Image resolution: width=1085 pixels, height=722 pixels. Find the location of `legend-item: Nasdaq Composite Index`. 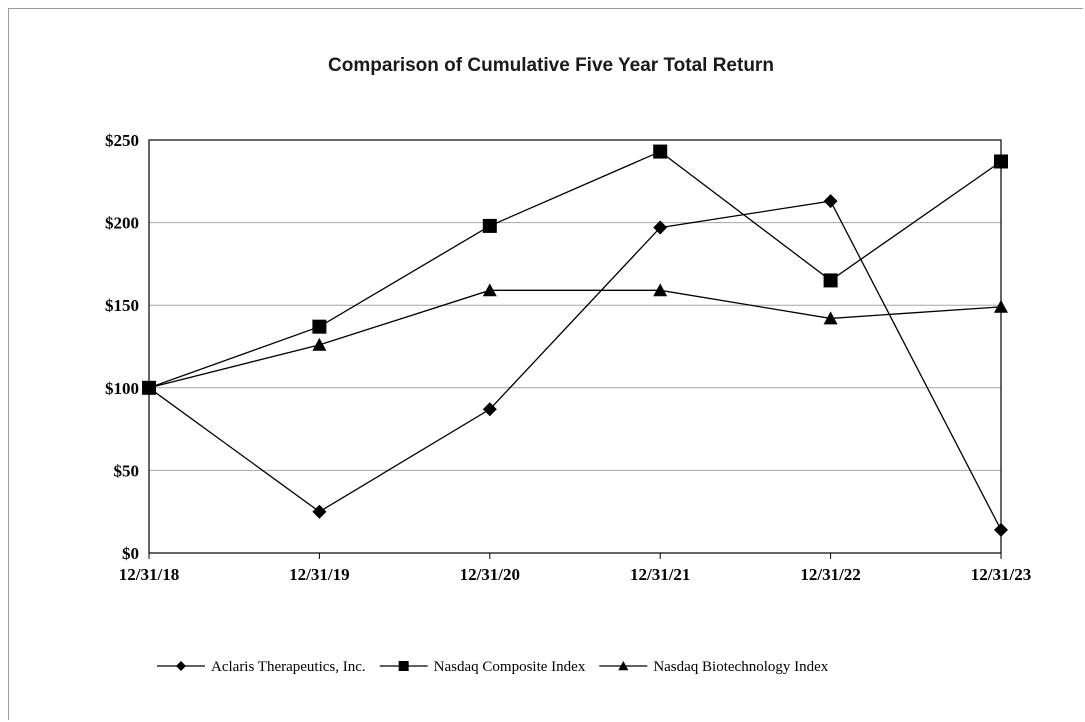

legend-item: Nasdaq Composite Index is located at coordinates (482, 667).